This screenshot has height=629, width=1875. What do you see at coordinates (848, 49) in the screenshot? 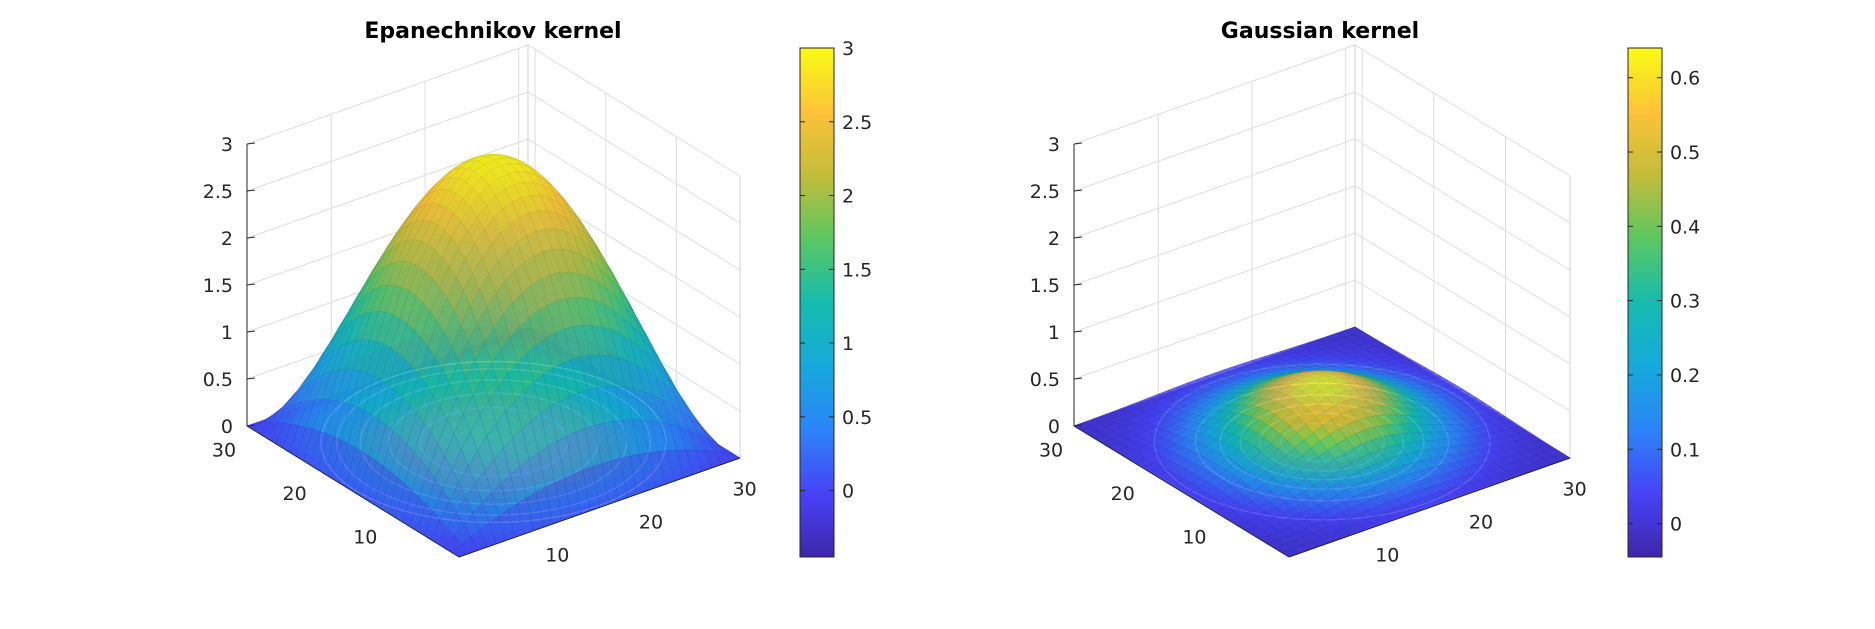
I see `colorbar-tick-label: 3` at bounding box center [848, 49].